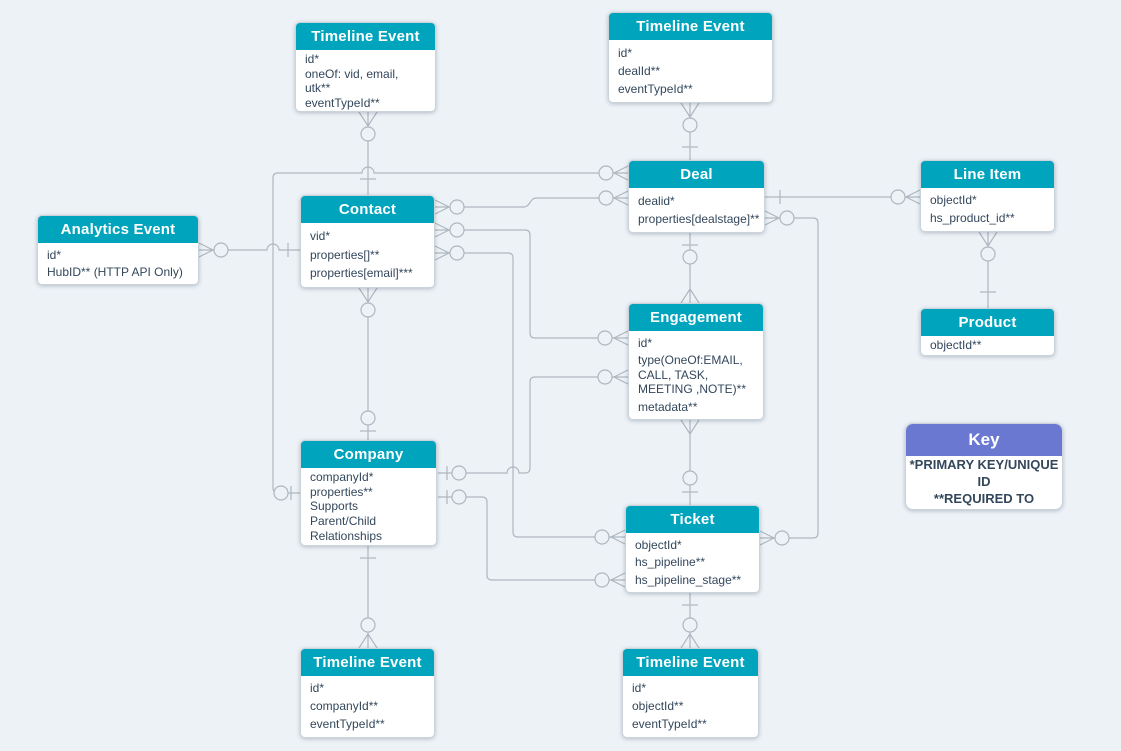 This screenshot has height=751, width=1121. Describe the element at coordinates (320, 236) in the screenshot. I see `entity-field: vid*` at that location.